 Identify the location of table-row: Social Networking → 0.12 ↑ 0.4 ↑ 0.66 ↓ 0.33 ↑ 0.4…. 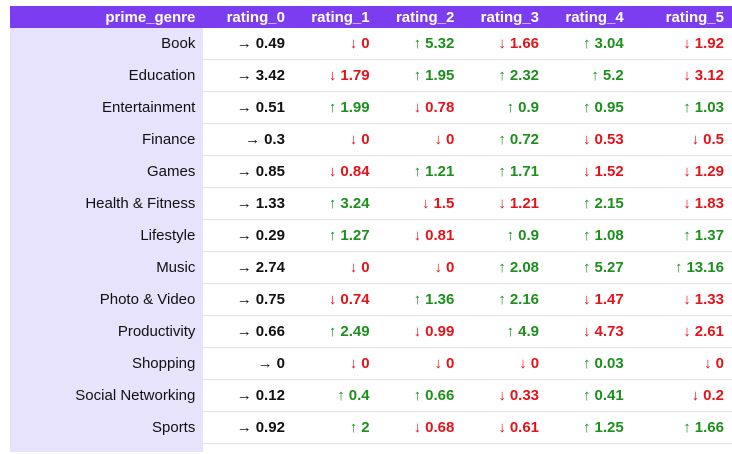
(371, 395).